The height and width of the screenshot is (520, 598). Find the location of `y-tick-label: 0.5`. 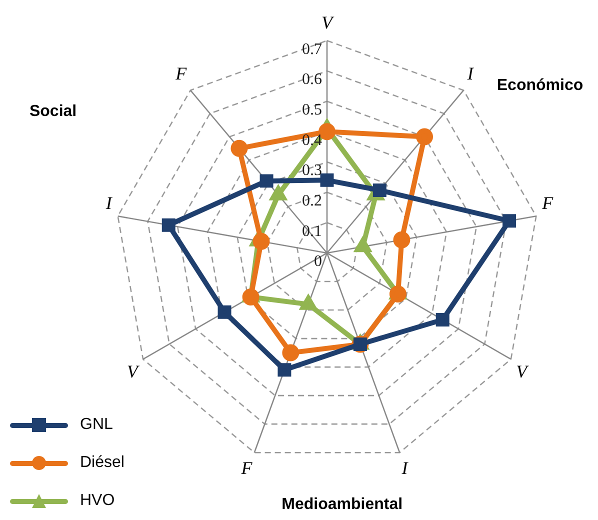

y-tick-label: 0.5 is located at coordinates (312, 109).